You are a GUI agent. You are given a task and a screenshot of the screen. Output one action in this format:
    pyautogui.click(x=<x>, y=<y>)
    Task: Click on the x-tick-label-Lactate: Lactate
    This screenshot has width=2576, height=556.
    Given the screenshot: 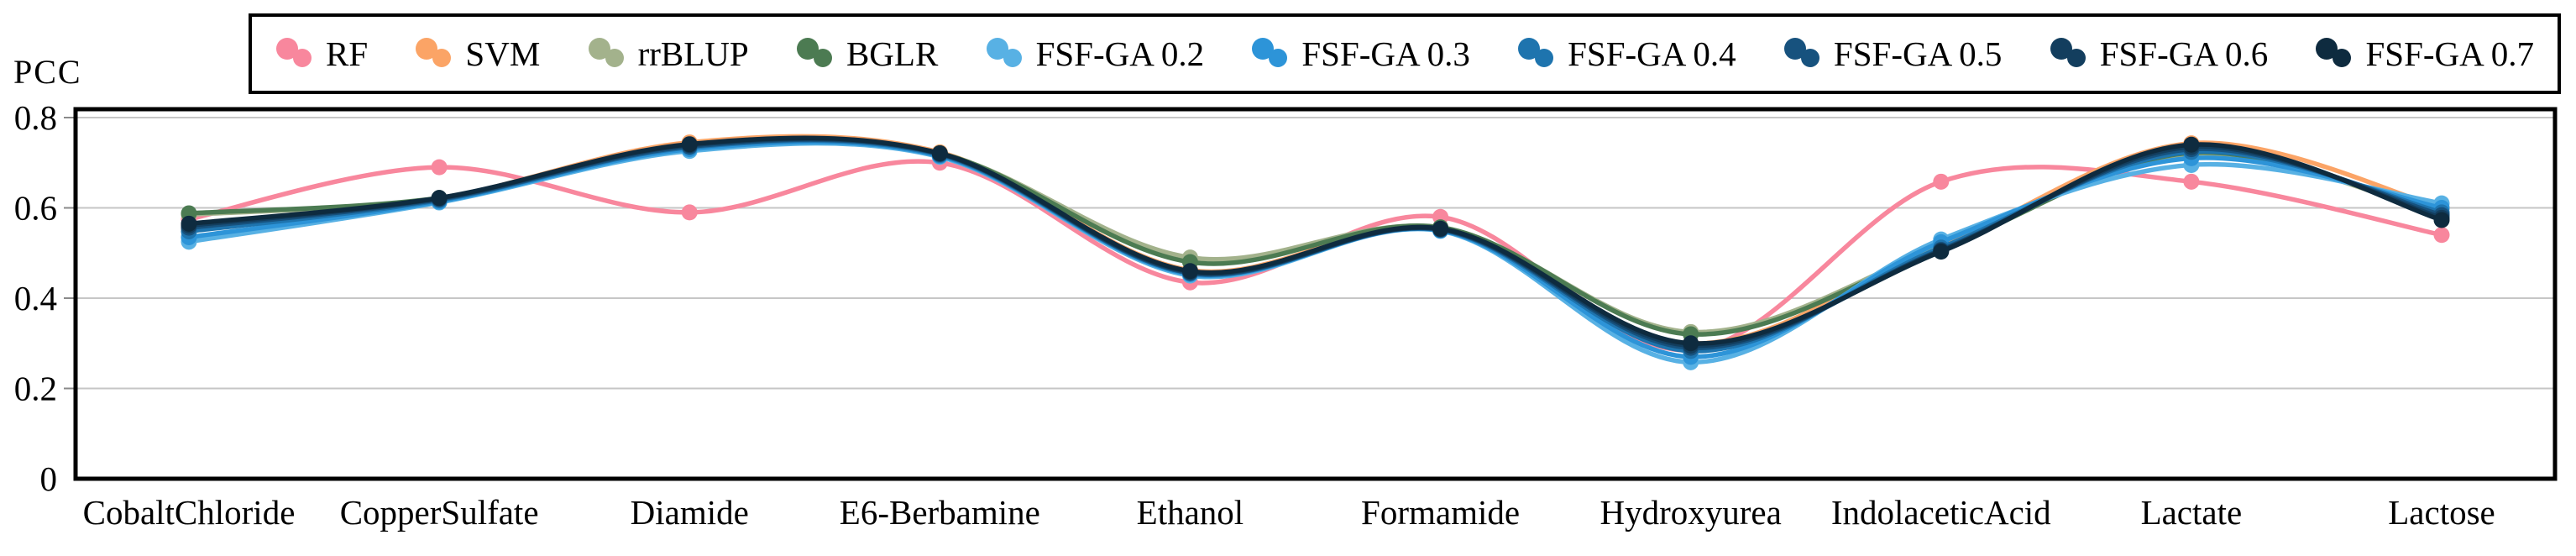 What is the action you would take?
    pyautogui.click(x=2192, y=512)
    